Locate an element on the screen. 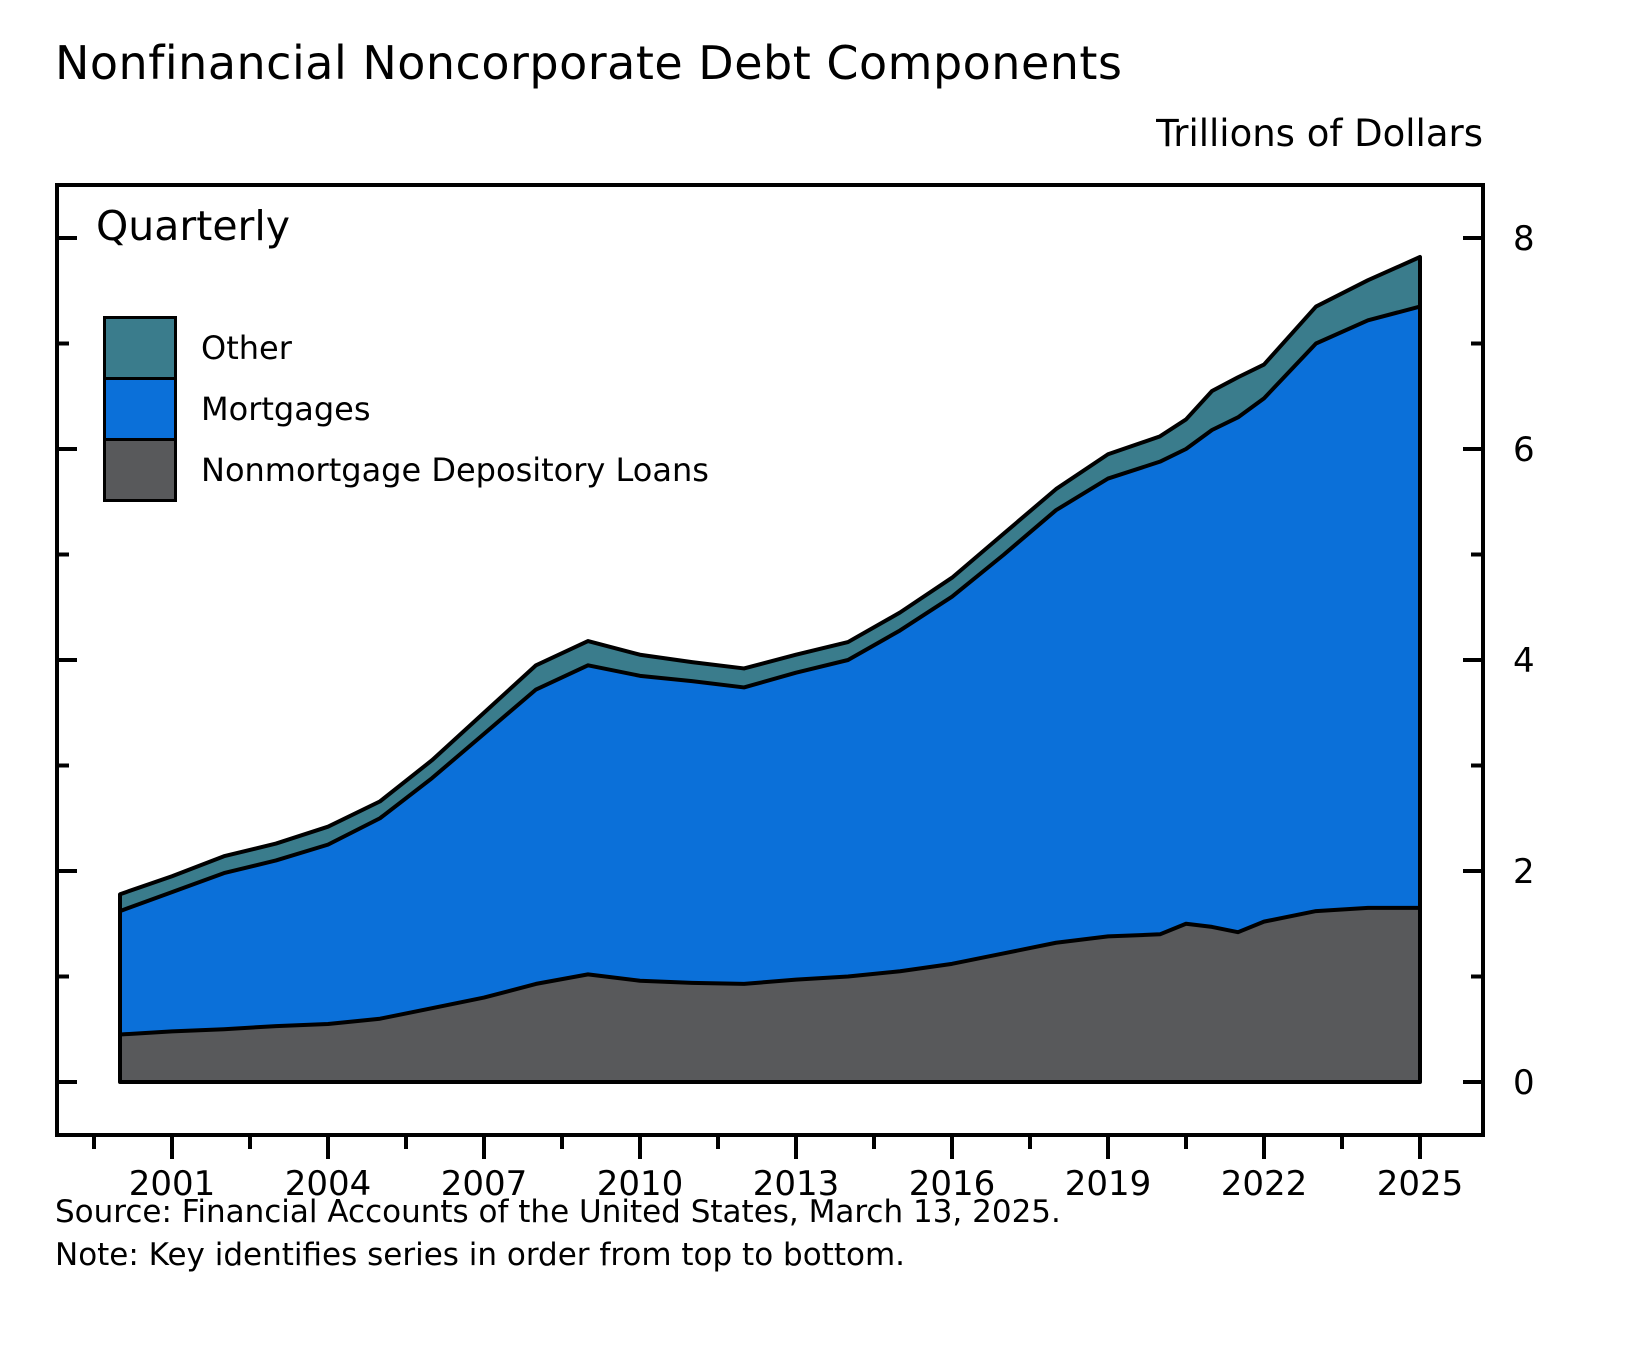  y-tick-label: 2 is located at coordinates (1524, 872).